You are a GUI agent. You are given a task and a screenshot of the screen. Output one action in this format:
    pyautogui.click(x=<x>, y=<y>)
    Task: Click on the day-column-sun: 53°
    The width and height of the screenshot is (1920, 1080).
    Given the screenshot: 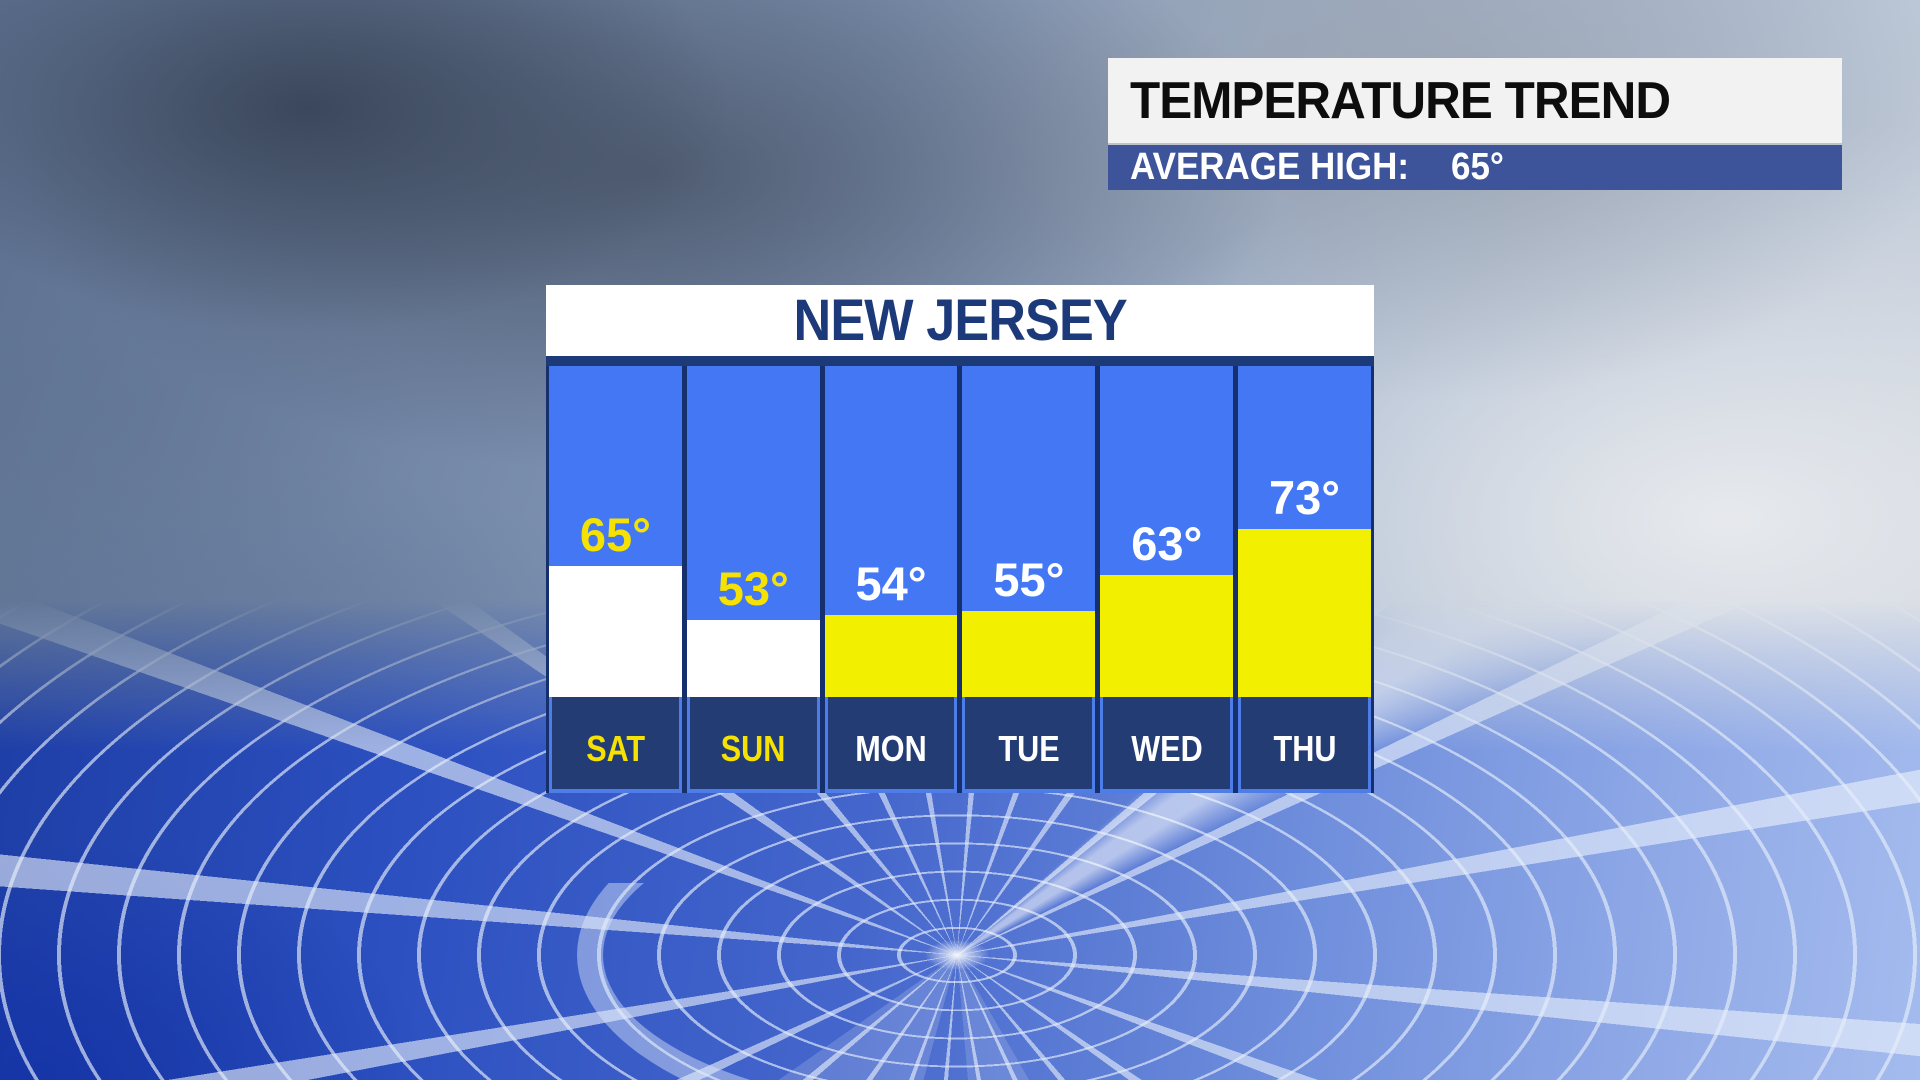 What is the action you would take?
    pyautogui.click(x=753, y=531)
    